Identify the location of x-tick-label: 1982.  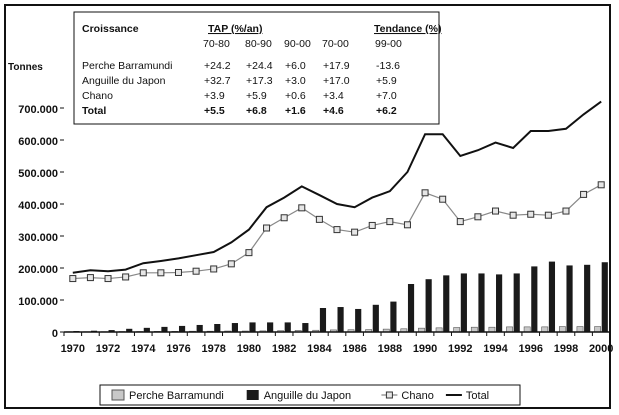
(284, 349).